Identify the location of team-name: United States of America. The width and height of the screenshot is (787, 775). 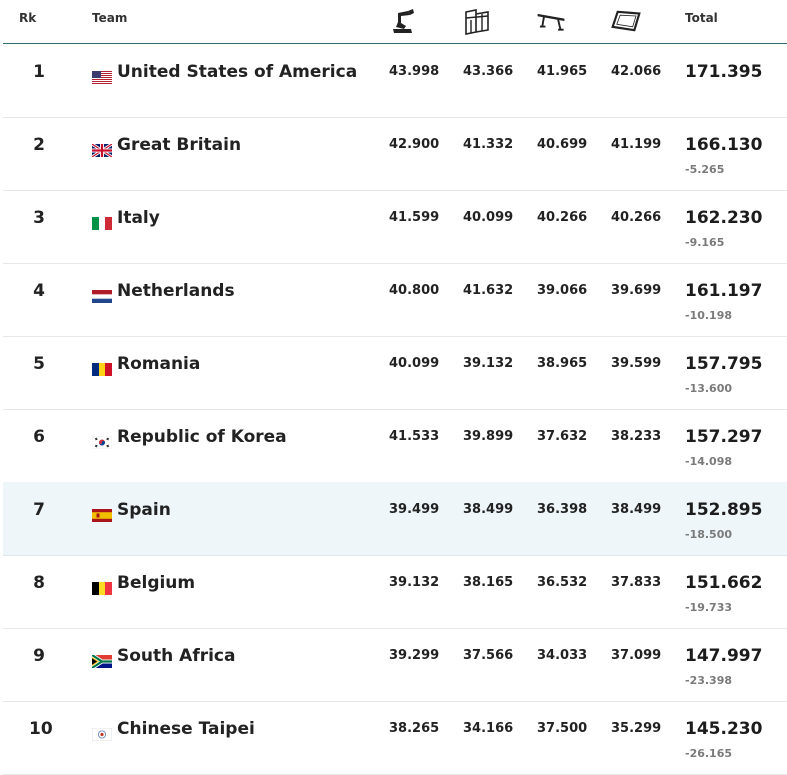
(237, 72).